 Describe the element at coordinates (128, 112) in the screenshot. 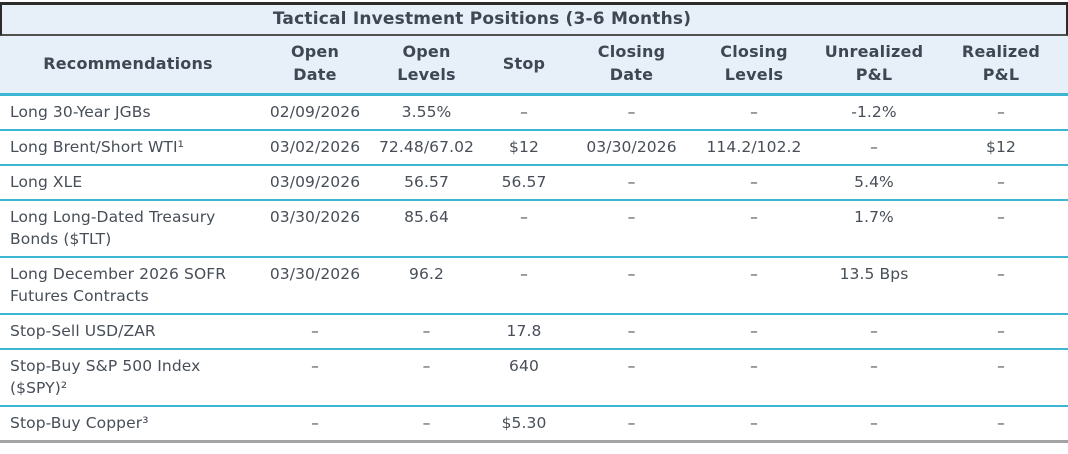

I see `recommendation-cell: Long 30-Year JGBs` at that location.